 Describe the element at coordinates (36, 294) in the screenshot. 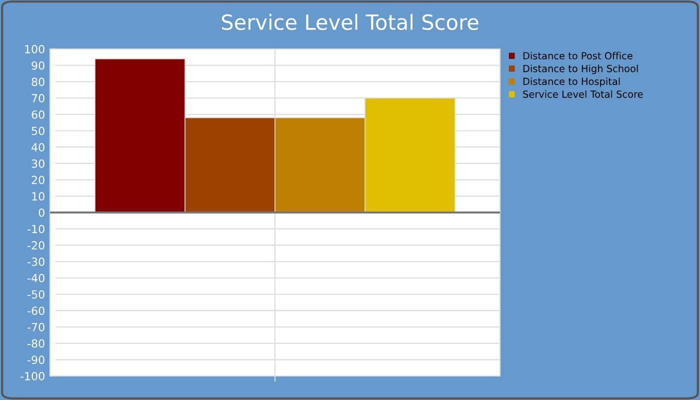

I see `y-tick-label: -50` at that location.